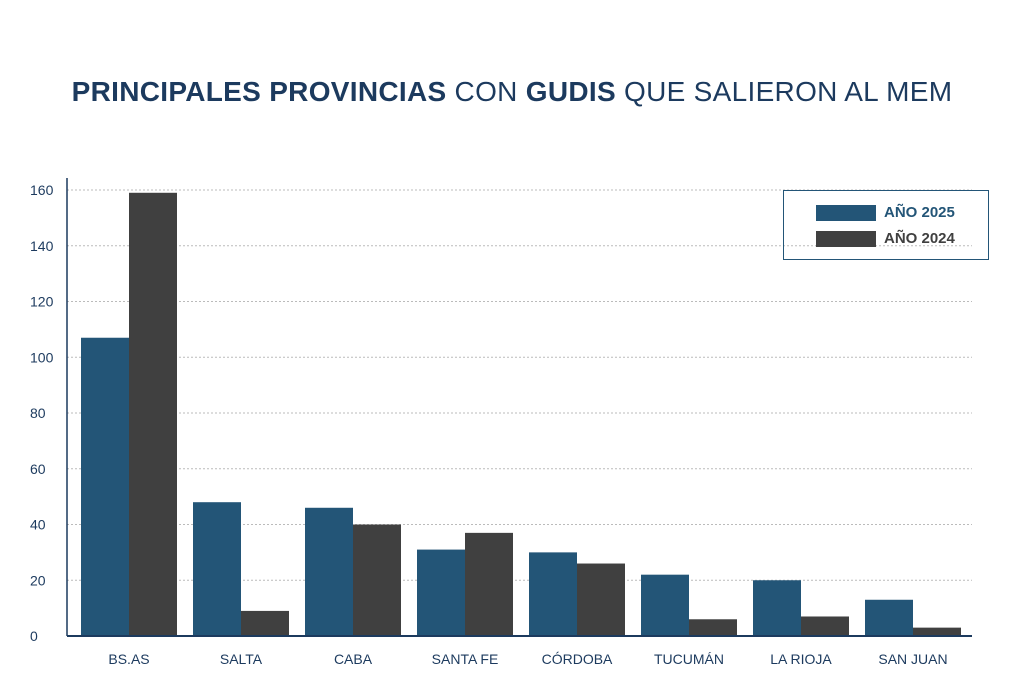  I want to click on y-tick-label: 60, so click(38, 469).